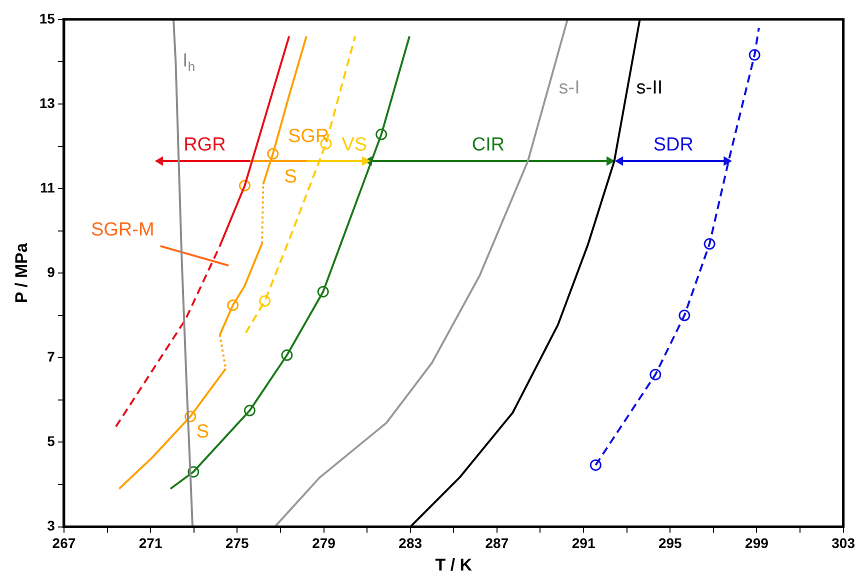 The height and width of the screenshot is (585, 866). What do you see at coordinates (454, 564) in the screenshot?
I see `x-axis-title: T / K` at bounding box center [454, 564].